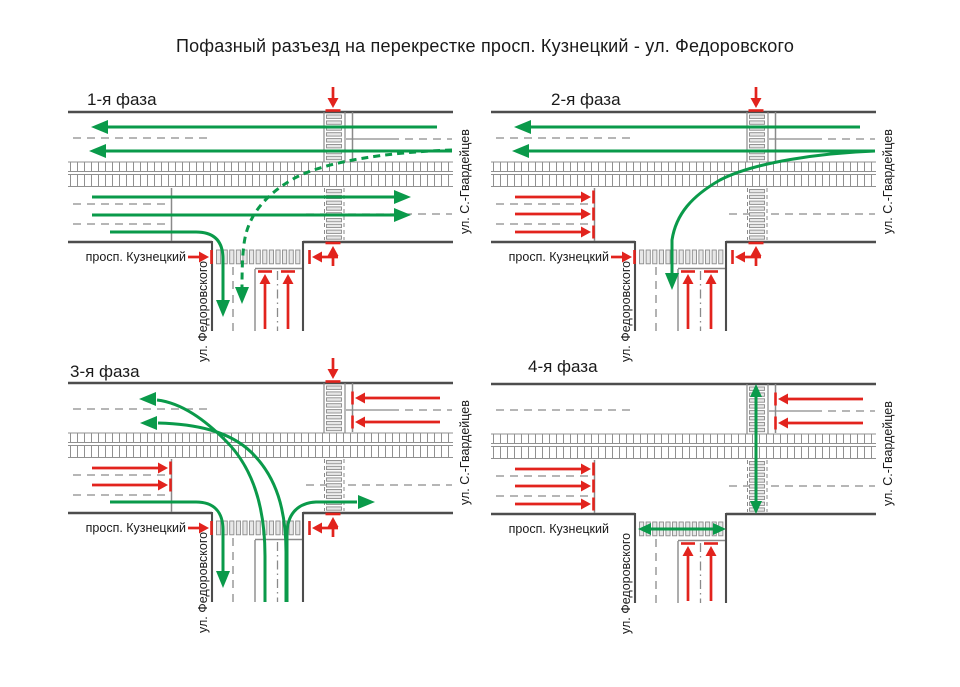 The height and width of the screenshot is (687, 960). I want to click on phase-3-road-base, so click(260, 491).